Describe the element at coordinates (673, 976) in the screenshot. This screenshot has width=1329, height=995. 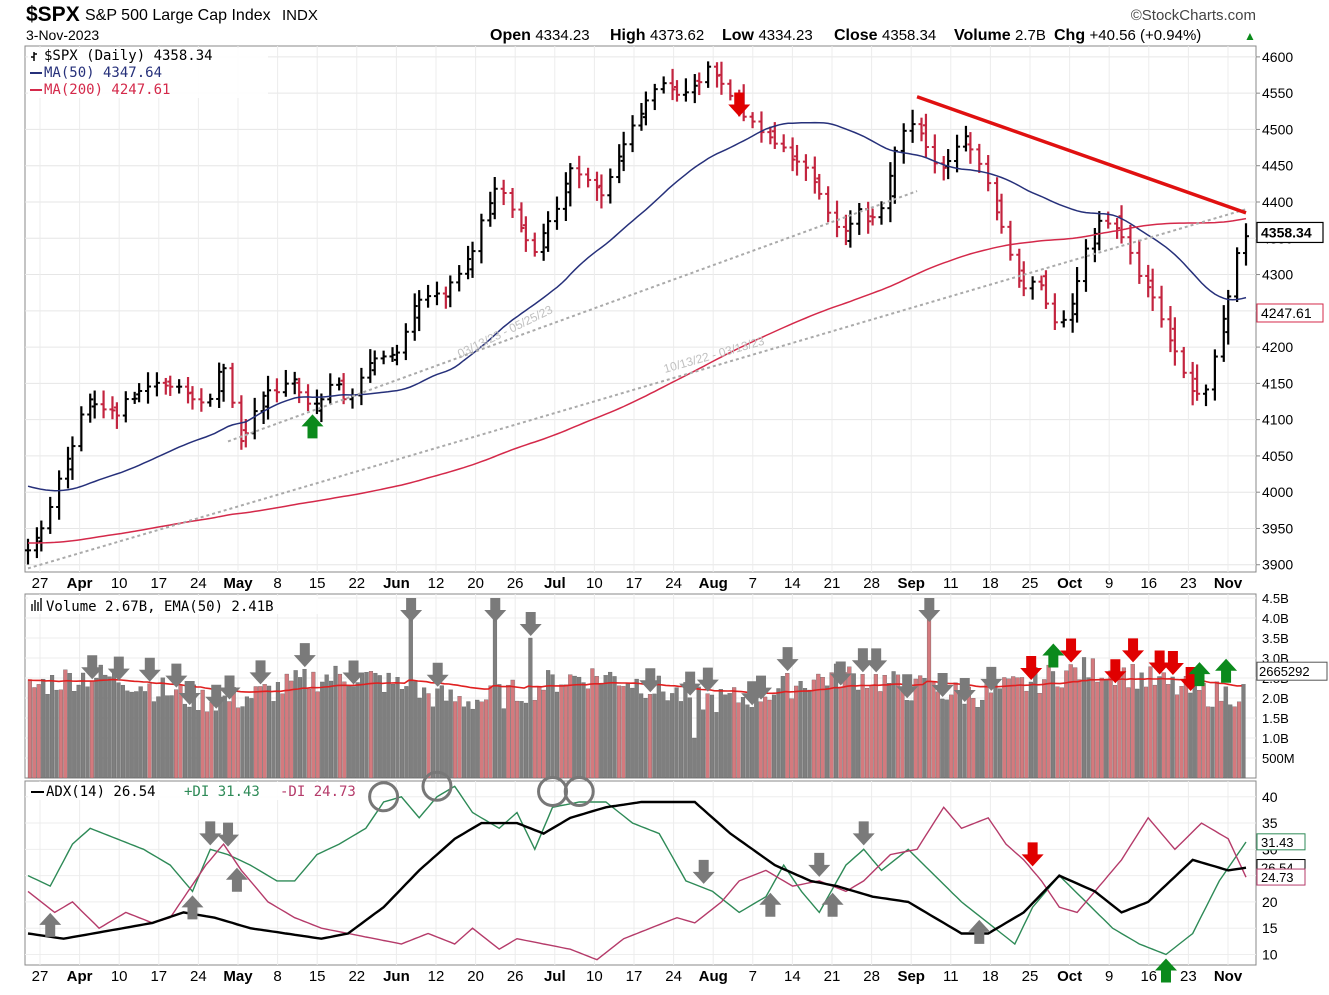
I see `date-label: 24` at that location.